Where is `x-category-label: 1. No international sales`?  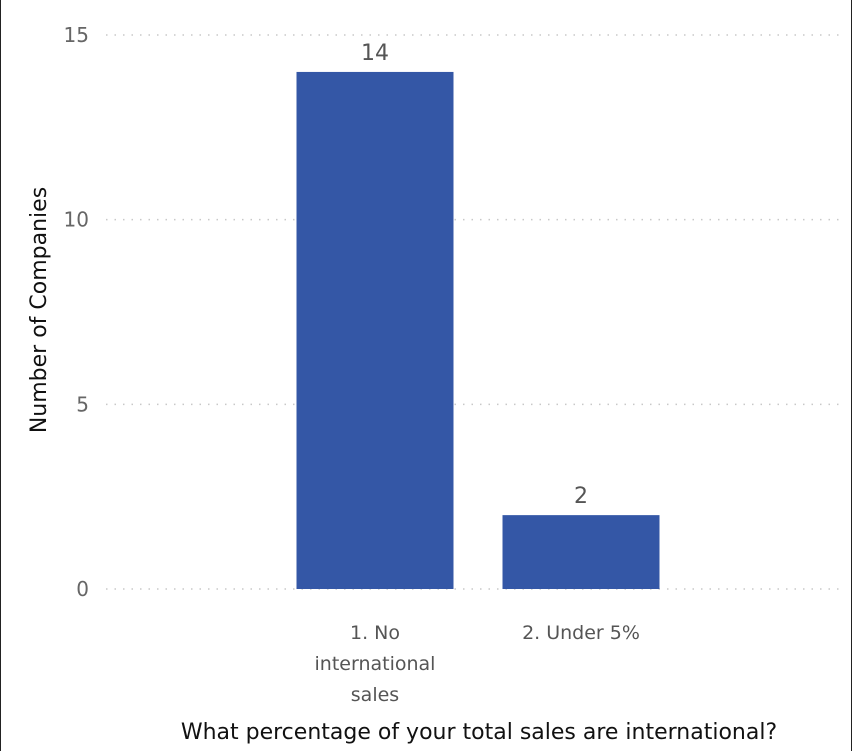
x-category-label: 1. No international sales is located at coordinates (375, 664).